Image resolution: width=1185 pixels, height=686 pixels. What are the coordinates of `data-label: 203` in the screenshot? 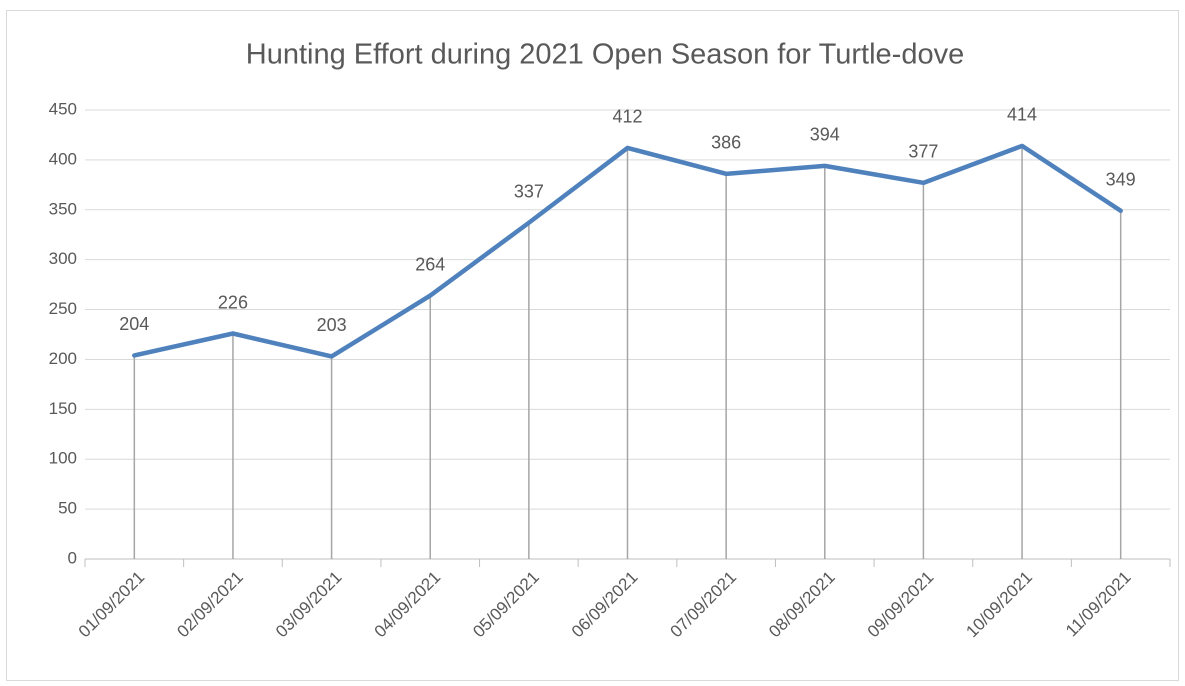 It's located at (332, 325).